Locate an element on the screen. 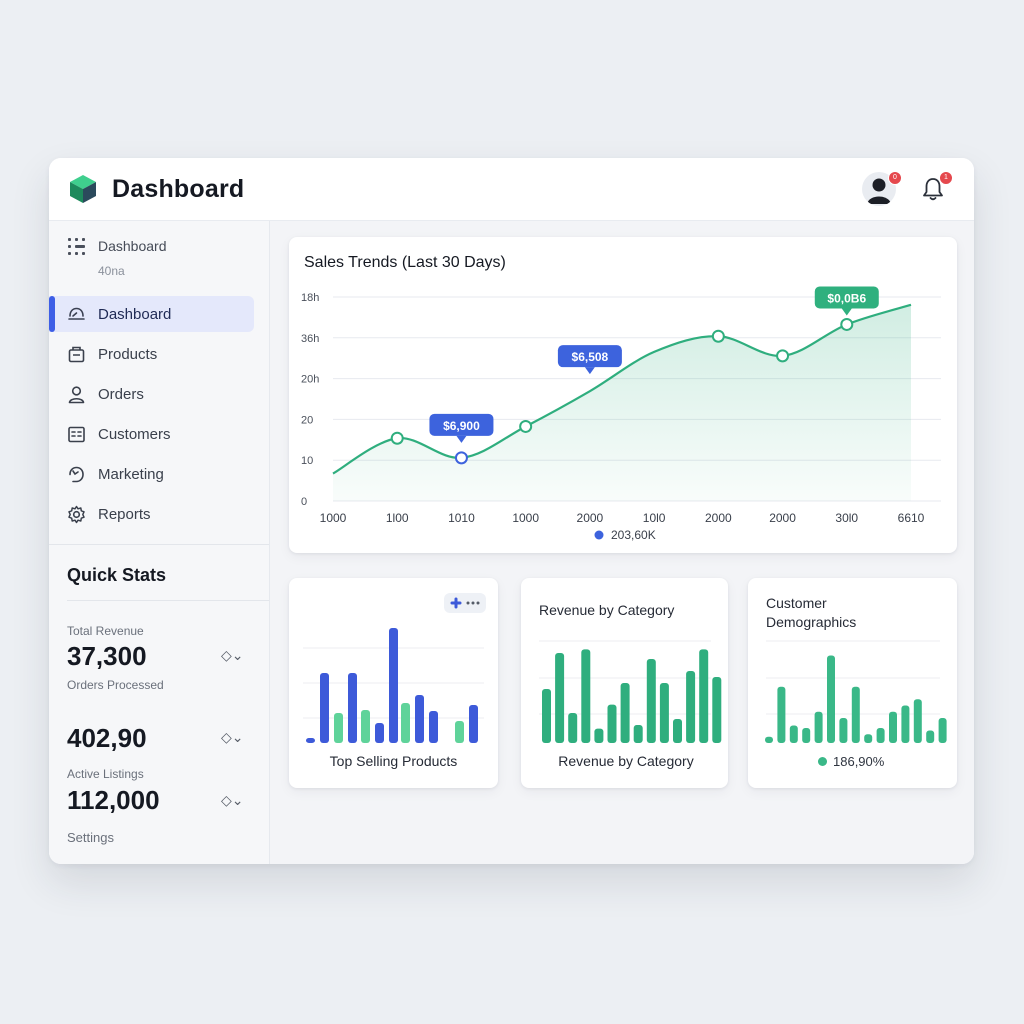 This screenshot has width=1024, height=1024. demographics-title-line1: Customer is located at coordinates (796, 603).